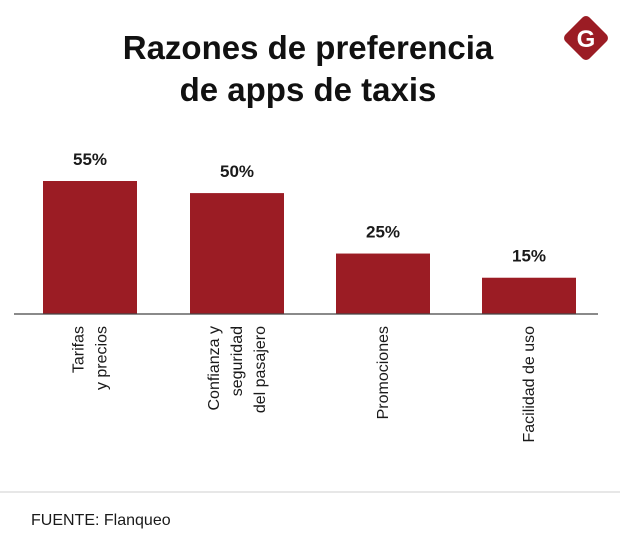 This screenshot has width=620, height=558. What do you see at coordinates (102, 358) in the screenshot?
I see `category-label-0-line-1: y precios` at bounding box center [102, 358].